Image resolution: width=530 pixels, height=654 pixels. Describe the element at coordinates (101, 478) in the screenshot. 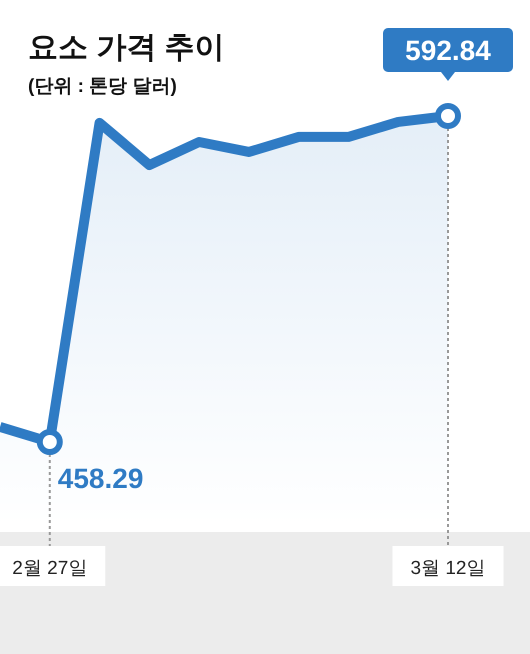

I see `data-label: 458.29` at that location.